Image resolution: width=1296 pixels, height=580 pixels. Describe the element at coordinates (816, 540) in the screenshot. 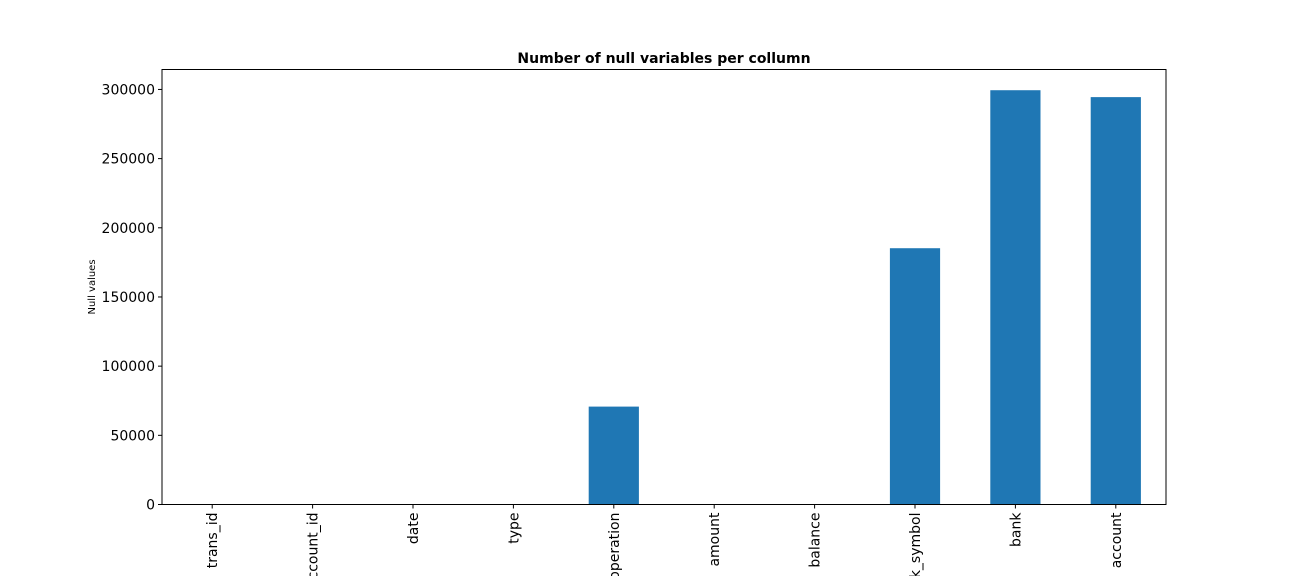

I see `x-tick-label-balance: balance` at that location.